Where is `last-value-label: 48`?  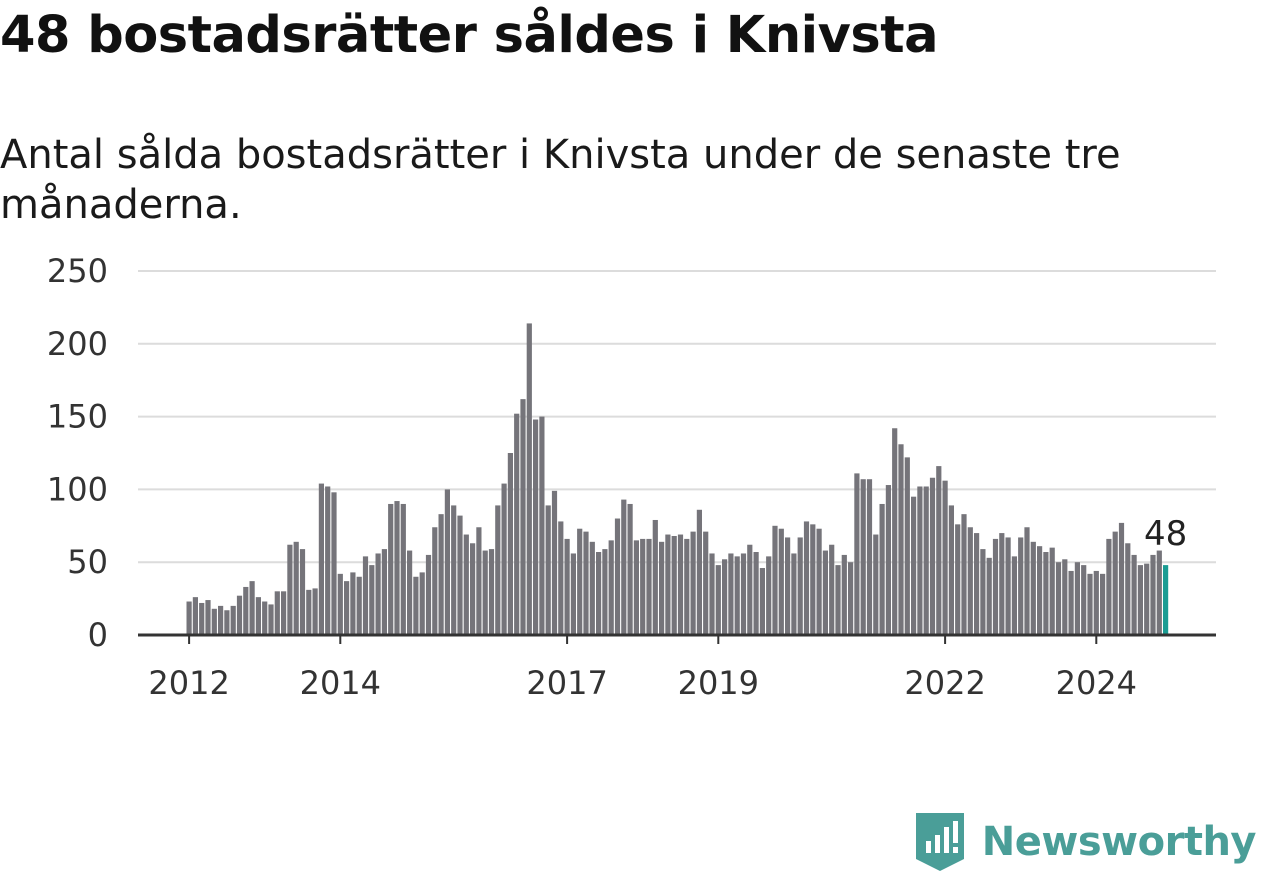
last-value-label: 48 is located at coordinates (1165, 534).